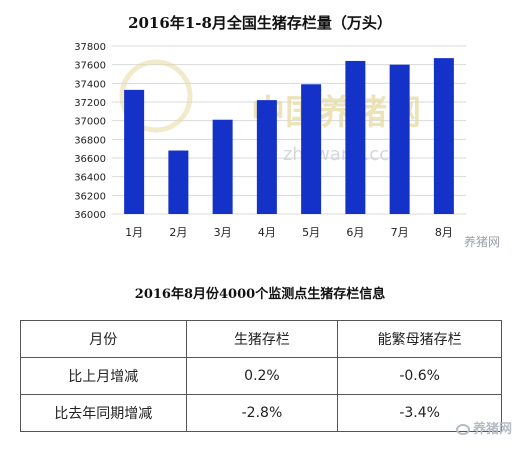 Image resolution: width=520 pixels, height=452 pixels. I want to click on sow-value: -0.6%, so click(419, 376).